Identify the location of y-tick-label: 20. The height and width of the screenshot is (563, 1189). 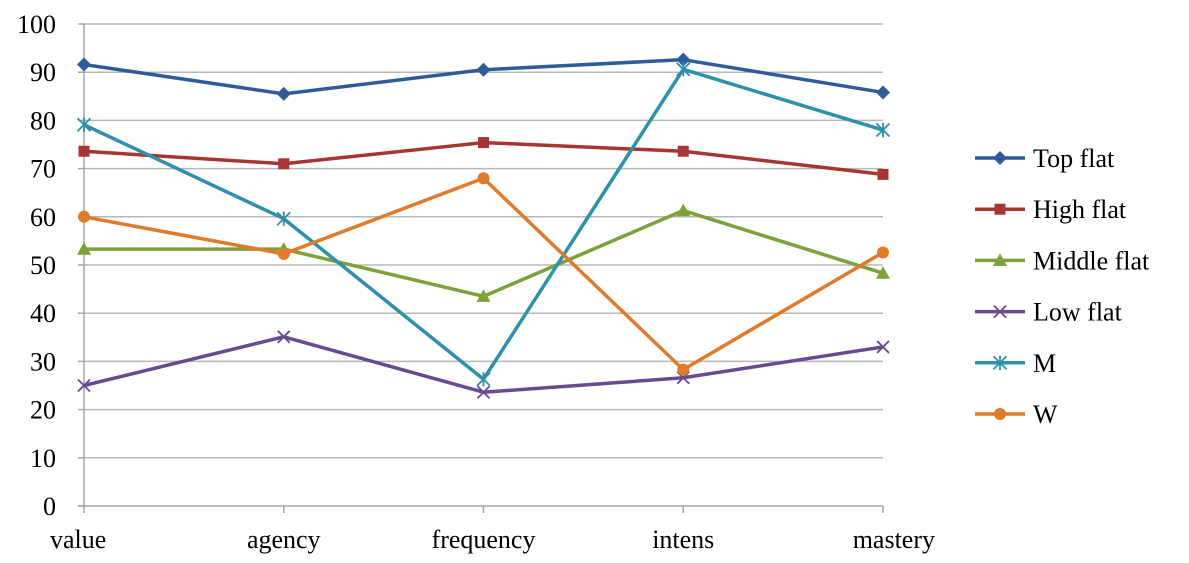
(43, 410).